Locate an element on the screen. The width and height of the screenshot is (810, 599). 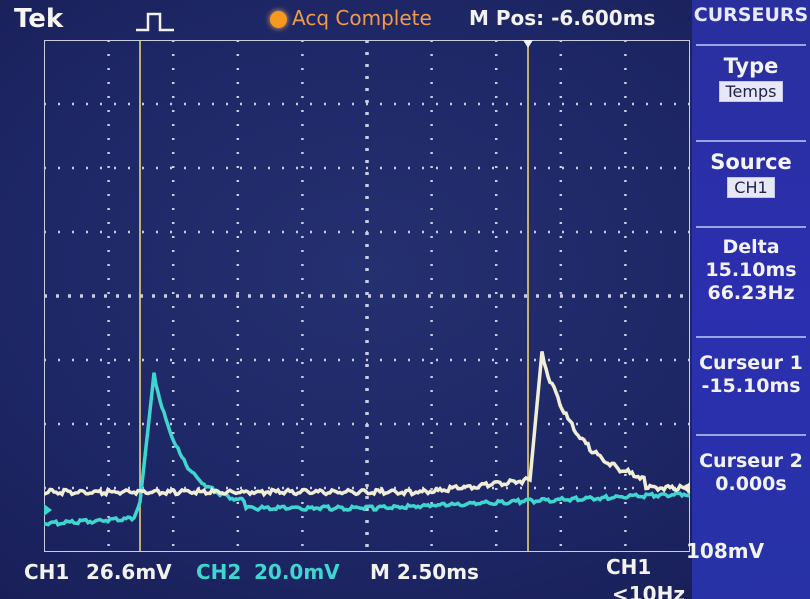
source-label: Source is located at coordinates (751, 162).